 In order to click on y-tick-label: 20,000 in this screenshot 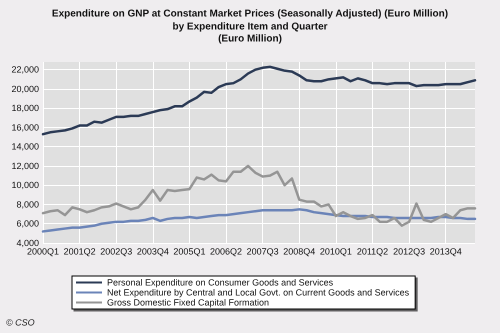, I will do `click(25, 89)`.